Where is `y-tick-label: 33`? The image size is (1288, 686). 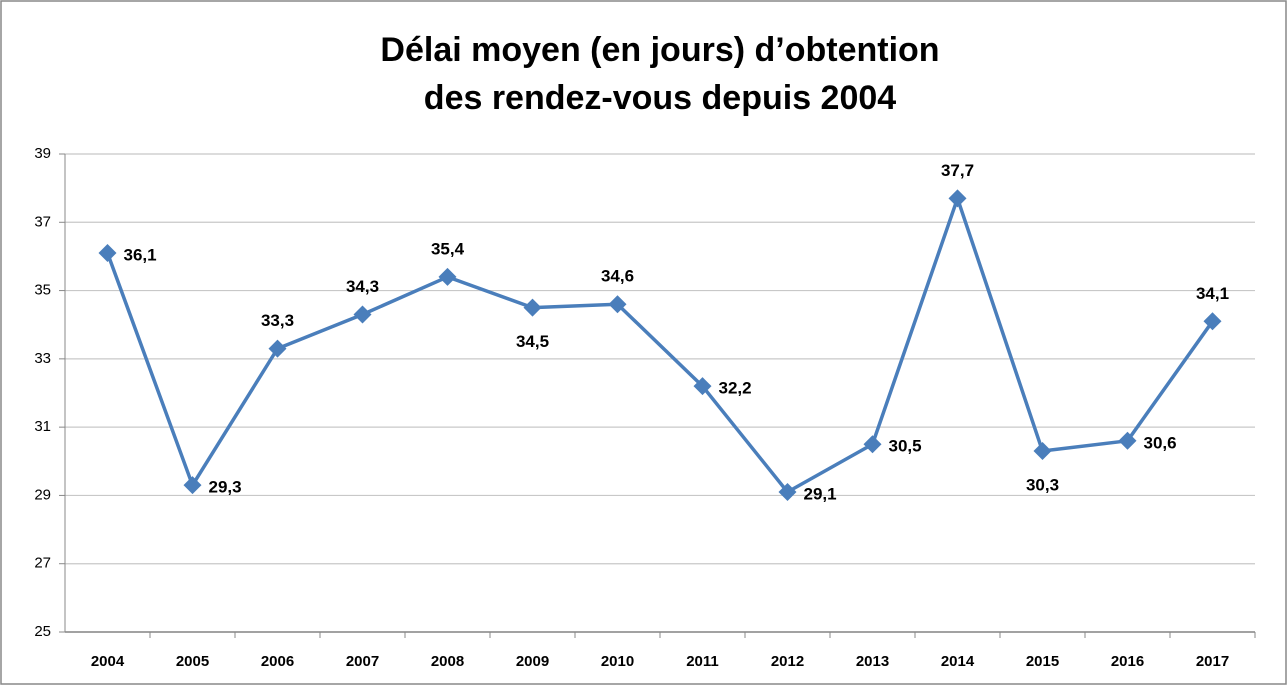 y-tick-label: 33 is located at coordinates (42, 358).